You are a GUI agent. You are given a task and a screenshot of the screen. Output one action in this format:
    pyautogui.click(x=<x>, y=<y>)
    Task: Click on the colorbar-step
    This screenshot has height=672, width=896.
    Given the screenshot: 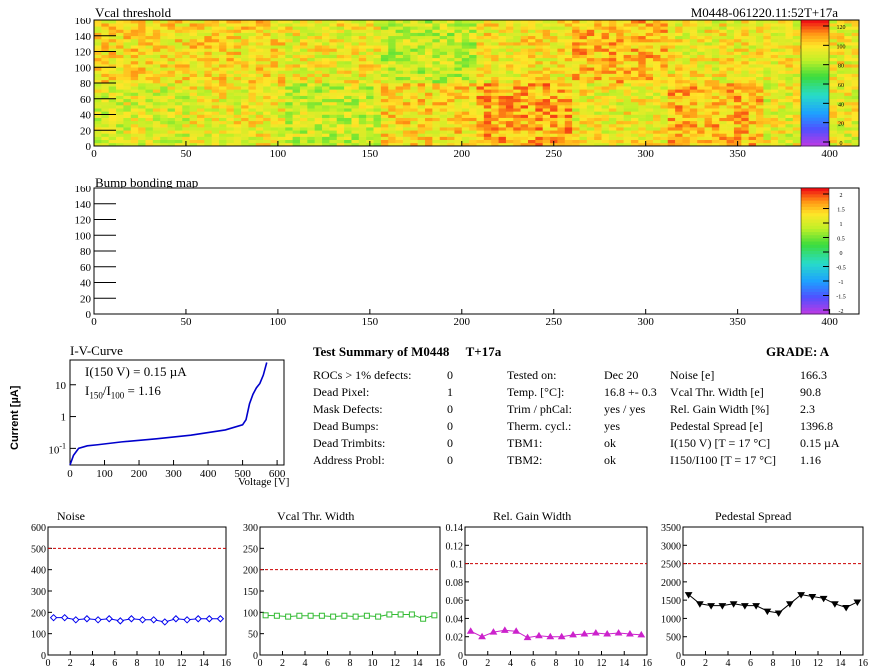 What is the action you would take?
    pyautogui.click(x=815, y=215)
    